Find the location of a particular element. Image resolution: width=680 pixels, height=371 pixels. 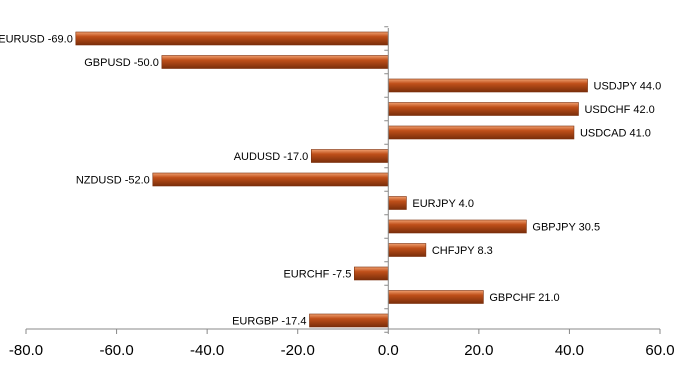

bar-eurgbp is located at coordinates (349, 320).